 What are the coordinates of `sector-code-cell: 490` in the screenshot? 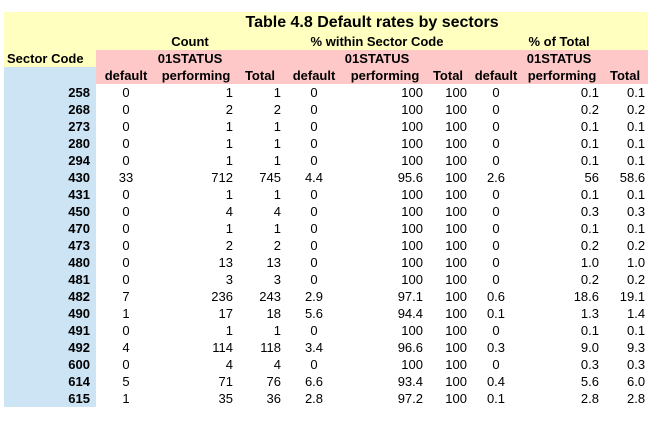 It's located at (50, 313).